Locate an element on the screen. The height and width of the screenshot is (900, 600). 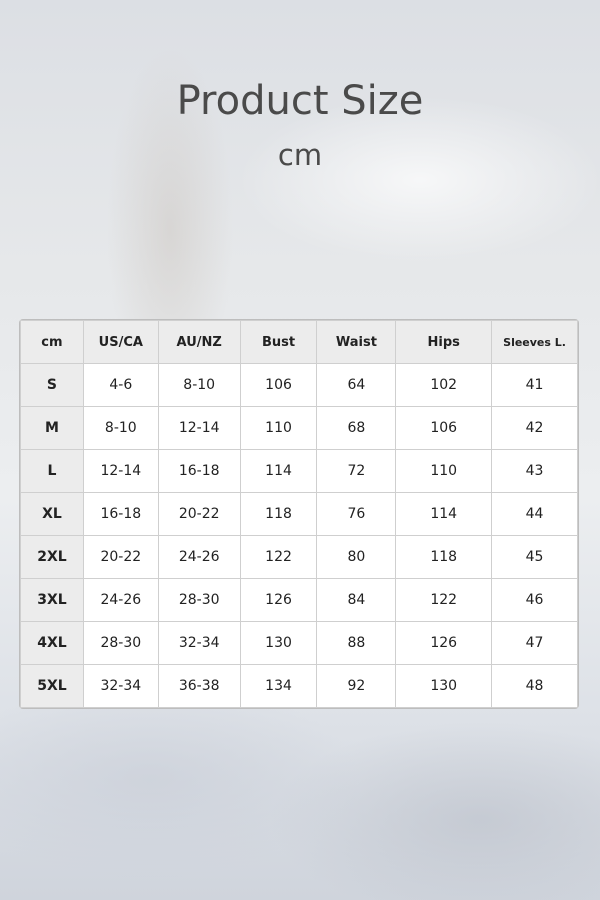
table-cell: 88 is located at coordinates (356, 643).